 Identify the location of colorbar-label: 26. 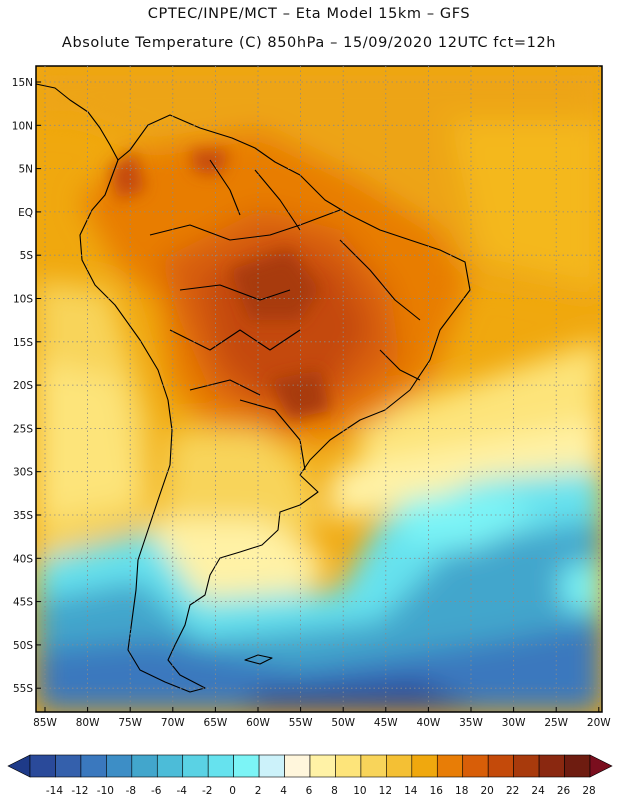
(564, 791).